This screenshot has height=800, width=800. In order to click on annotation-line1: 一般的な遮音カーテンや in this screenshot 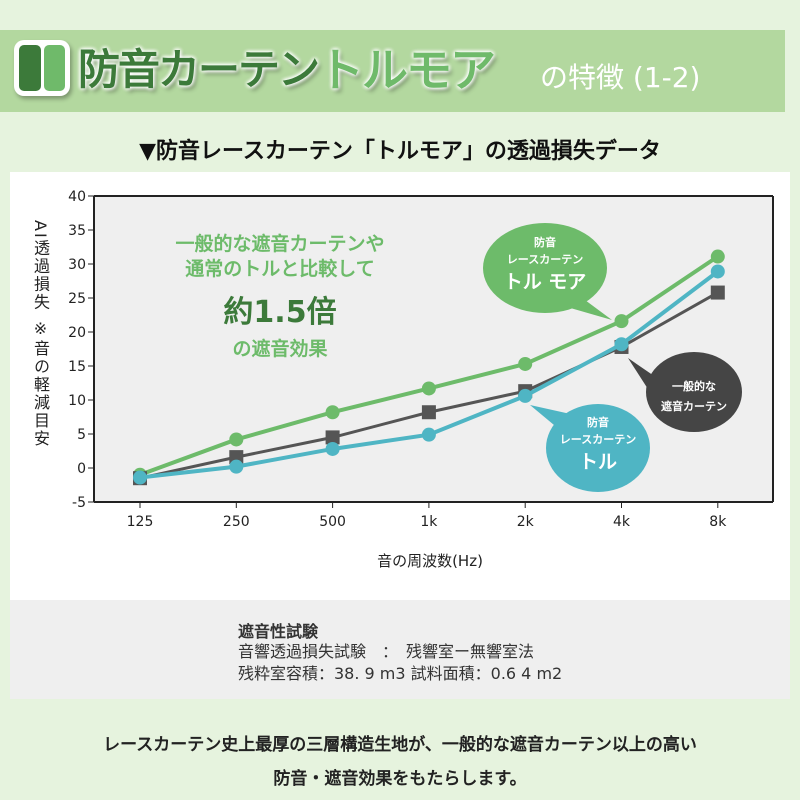, I will do `click(279, 243)`.